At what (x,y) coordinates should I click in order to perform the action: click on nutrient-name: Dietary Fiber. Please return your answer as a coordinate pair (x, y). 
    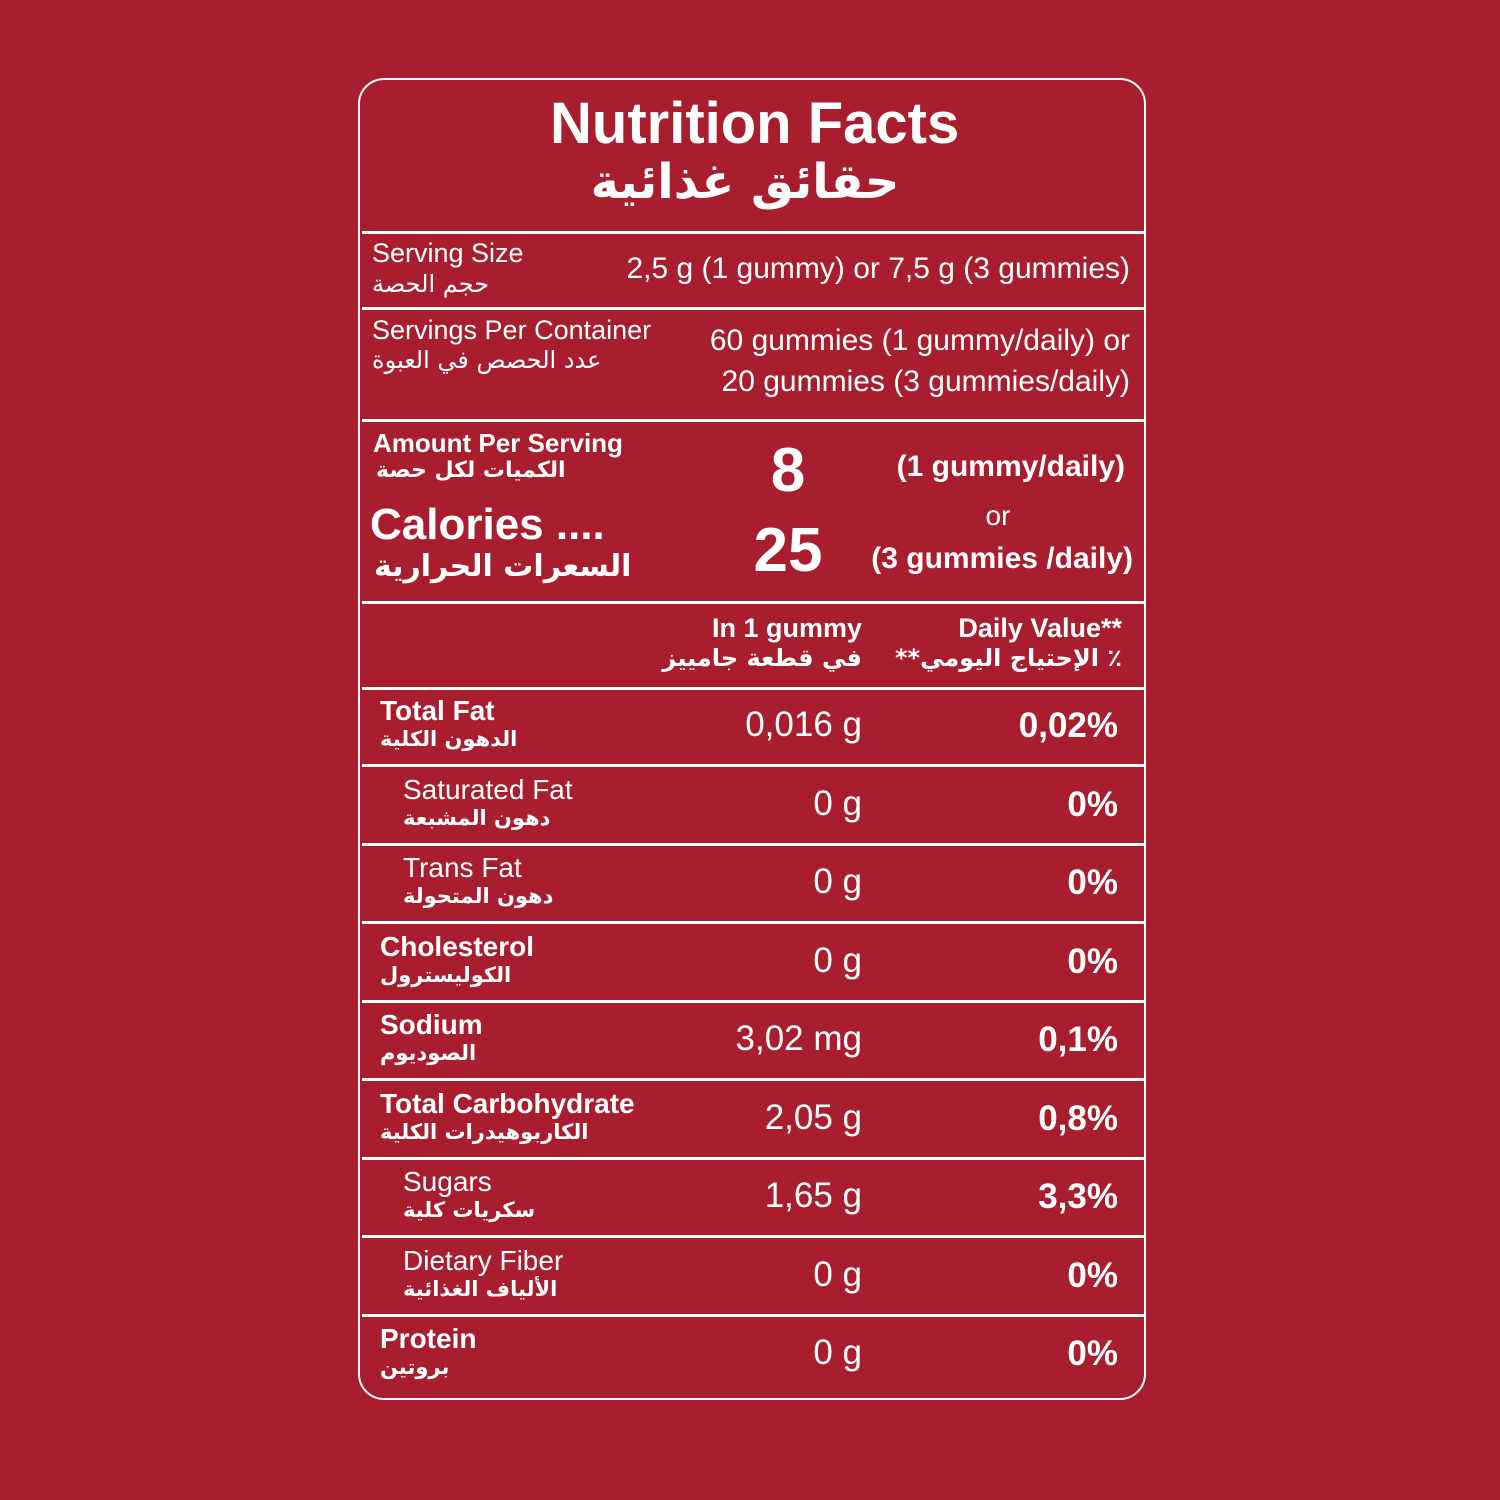
    Looking at the image, I should click on (483, 1260).